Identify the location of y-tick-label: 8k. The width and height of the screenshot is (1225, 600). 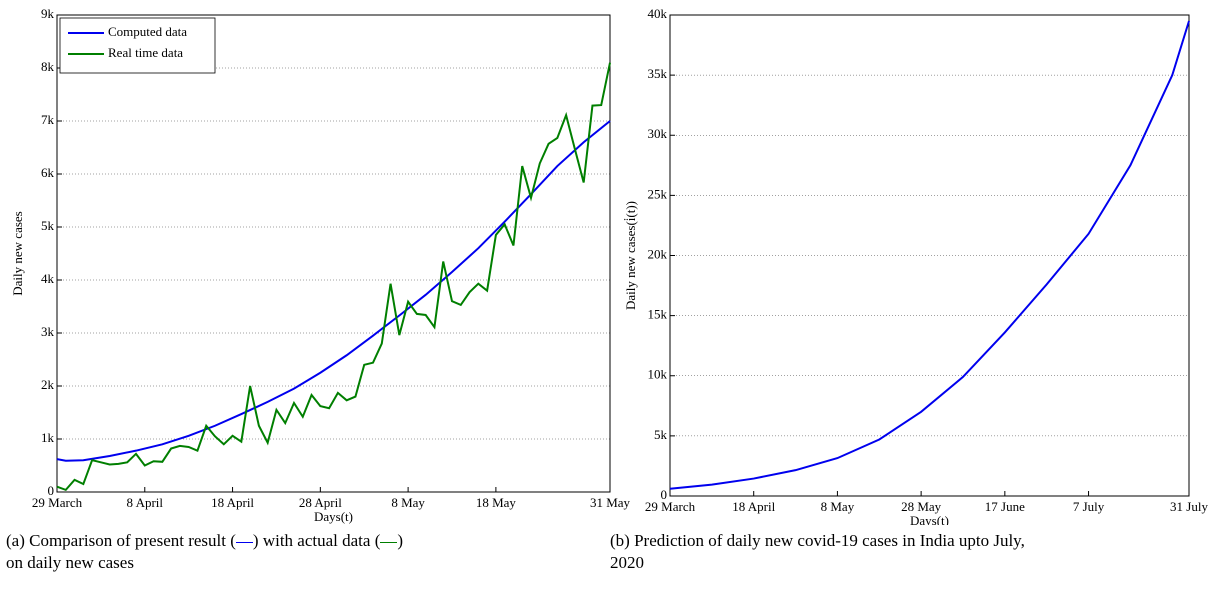
(48, 66).